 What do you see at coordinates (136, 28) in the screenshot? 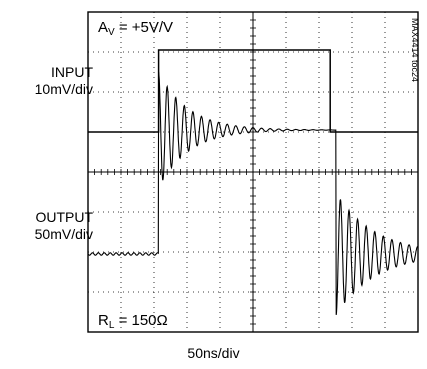
I see `gain-annotation: AV = +5V/V` at bounding box center [136, 28].